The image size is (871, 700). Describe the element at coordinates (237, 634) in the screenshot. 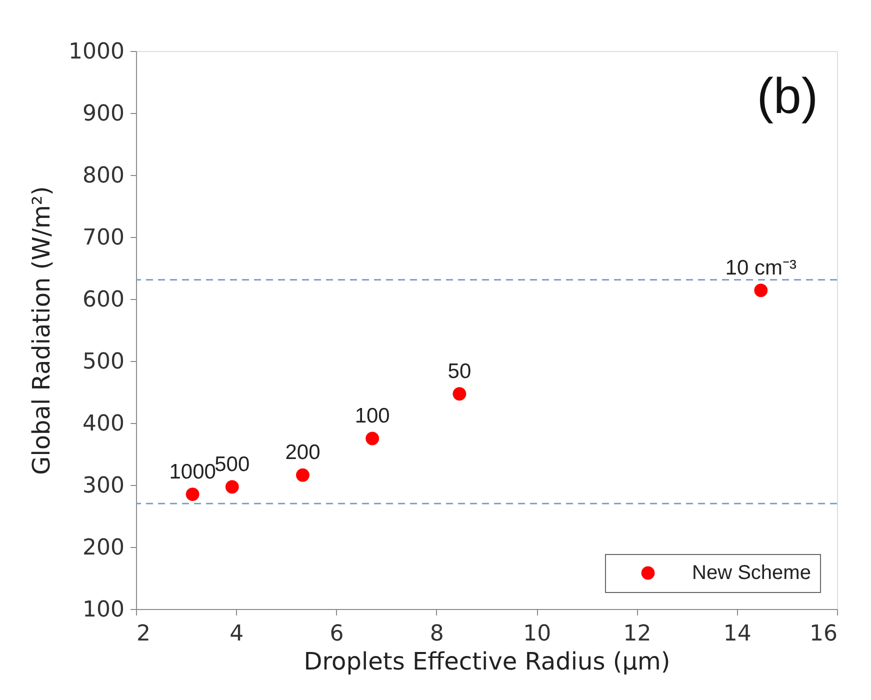

I see `x-tick-label: 4` at that location.